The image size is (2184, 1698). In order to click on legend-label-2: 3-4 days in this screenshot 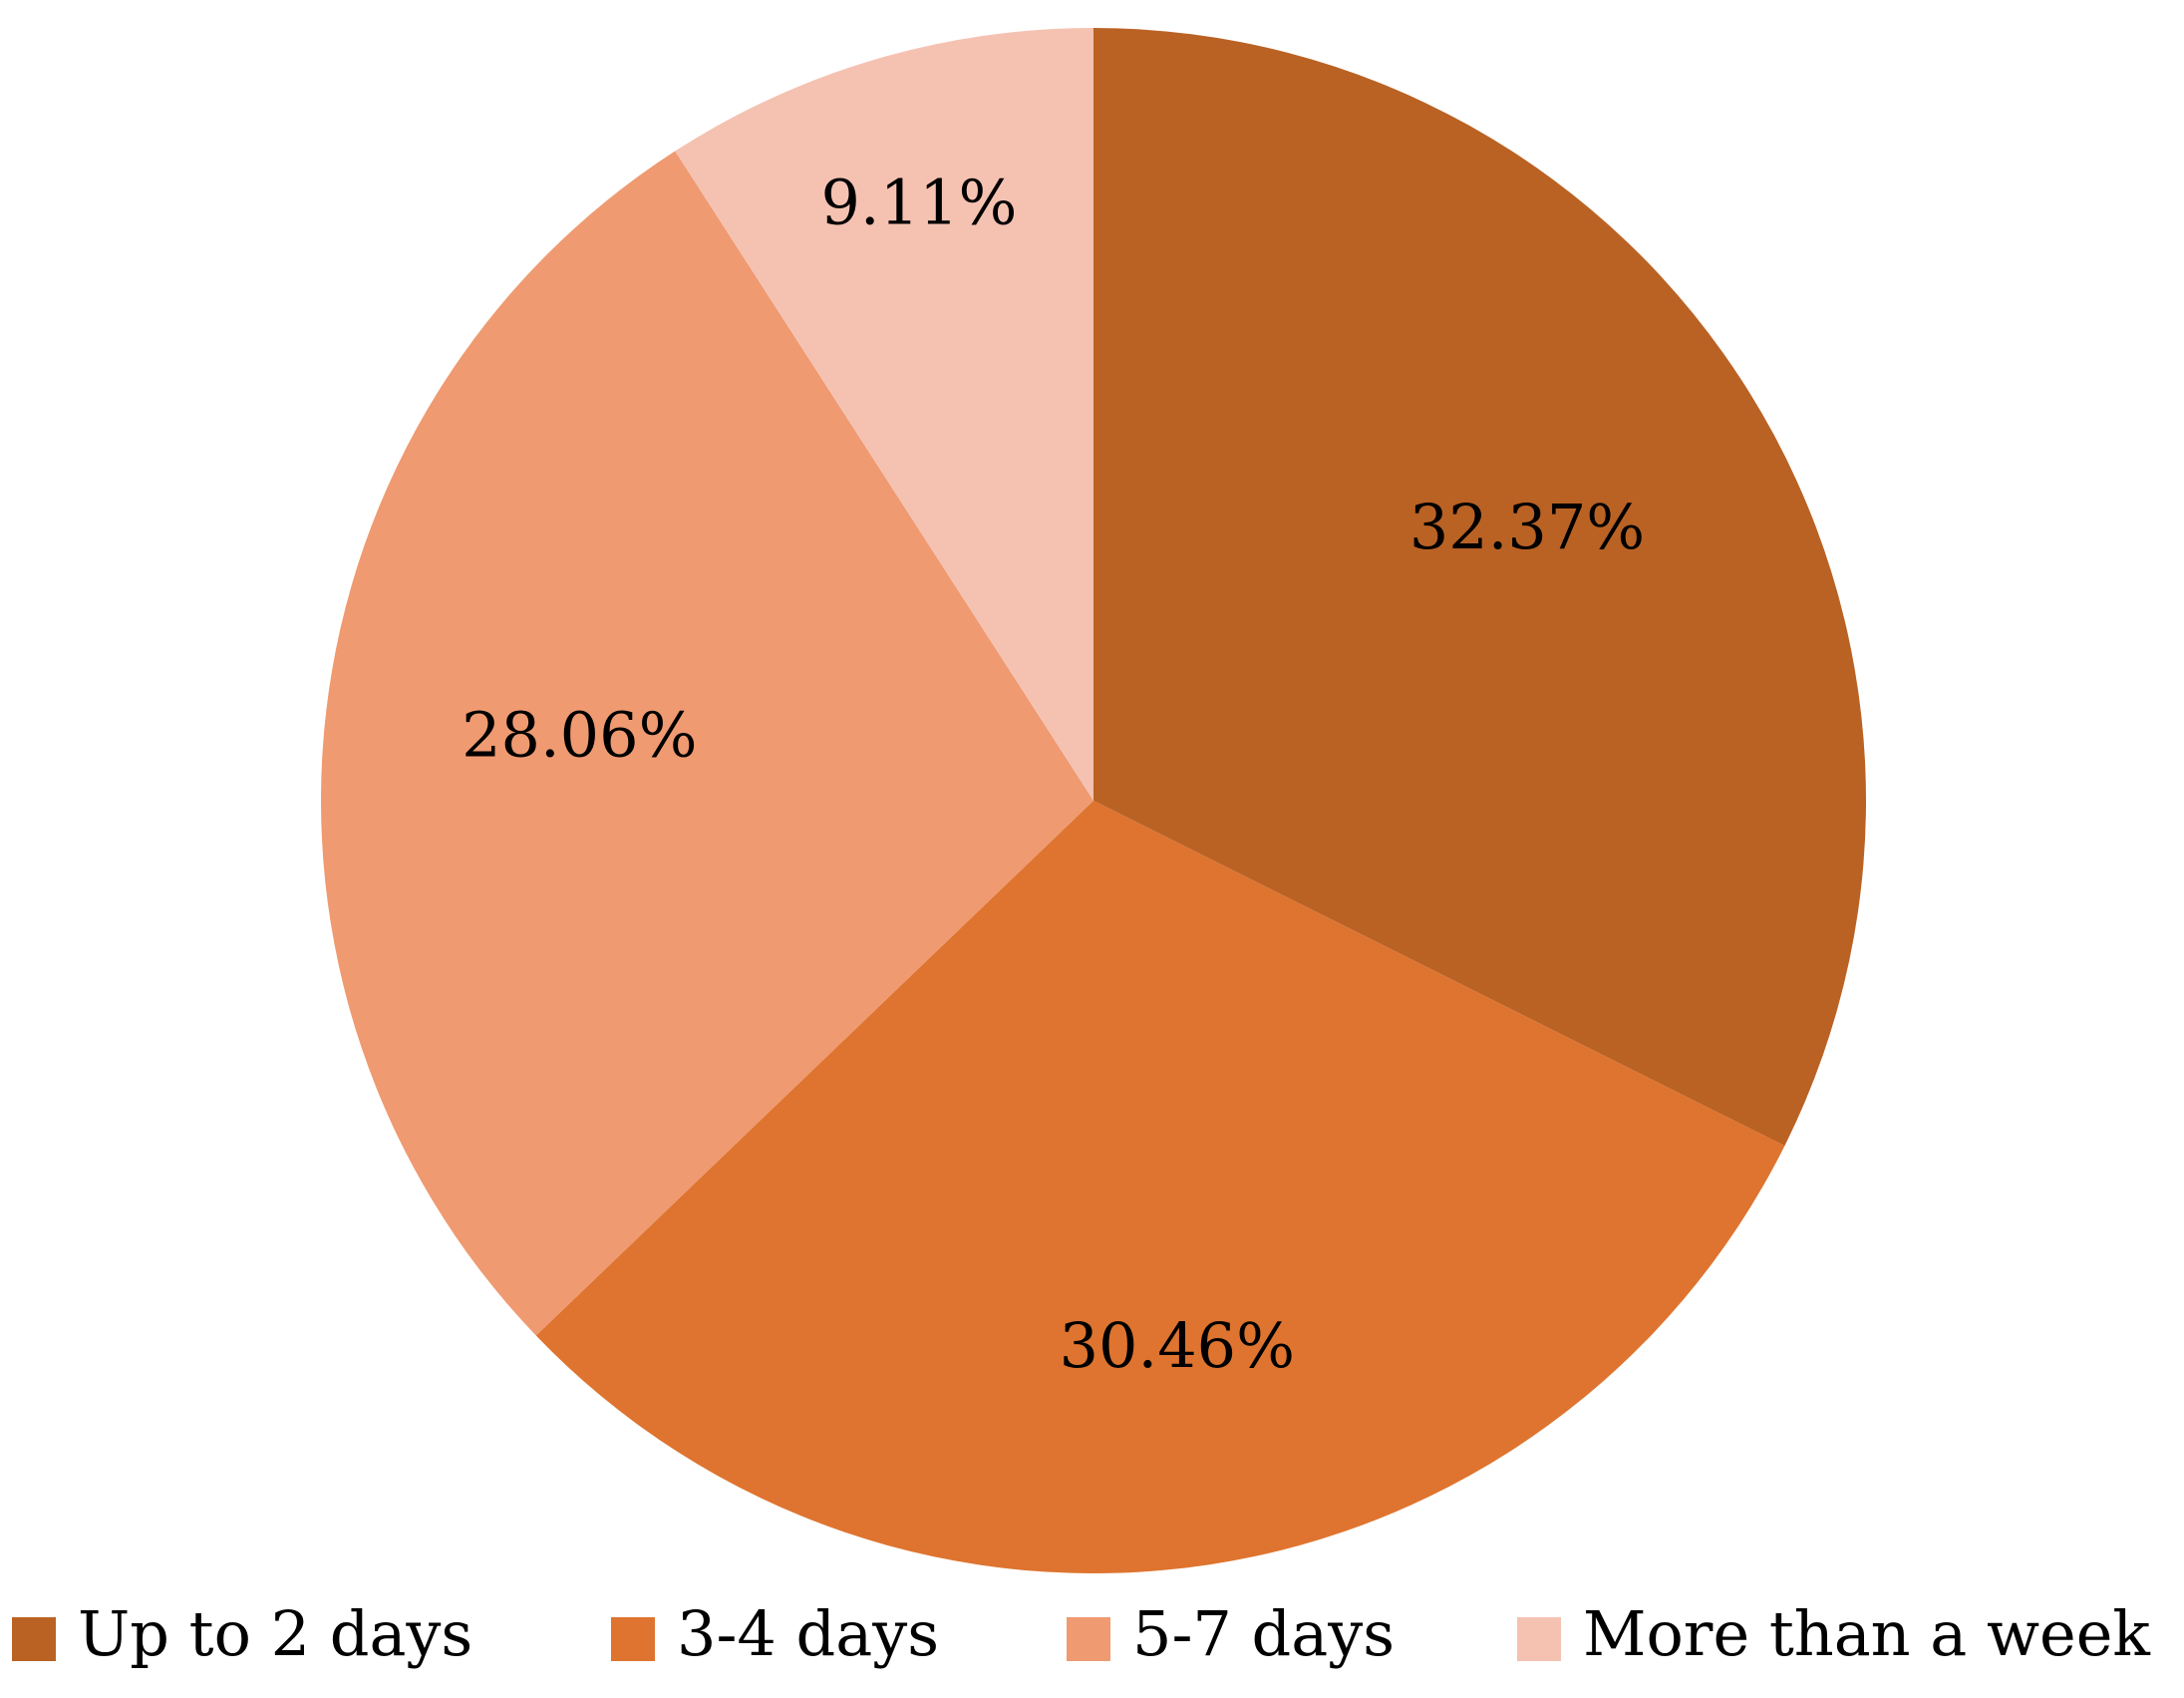, I will do `click(808, 1633)`.